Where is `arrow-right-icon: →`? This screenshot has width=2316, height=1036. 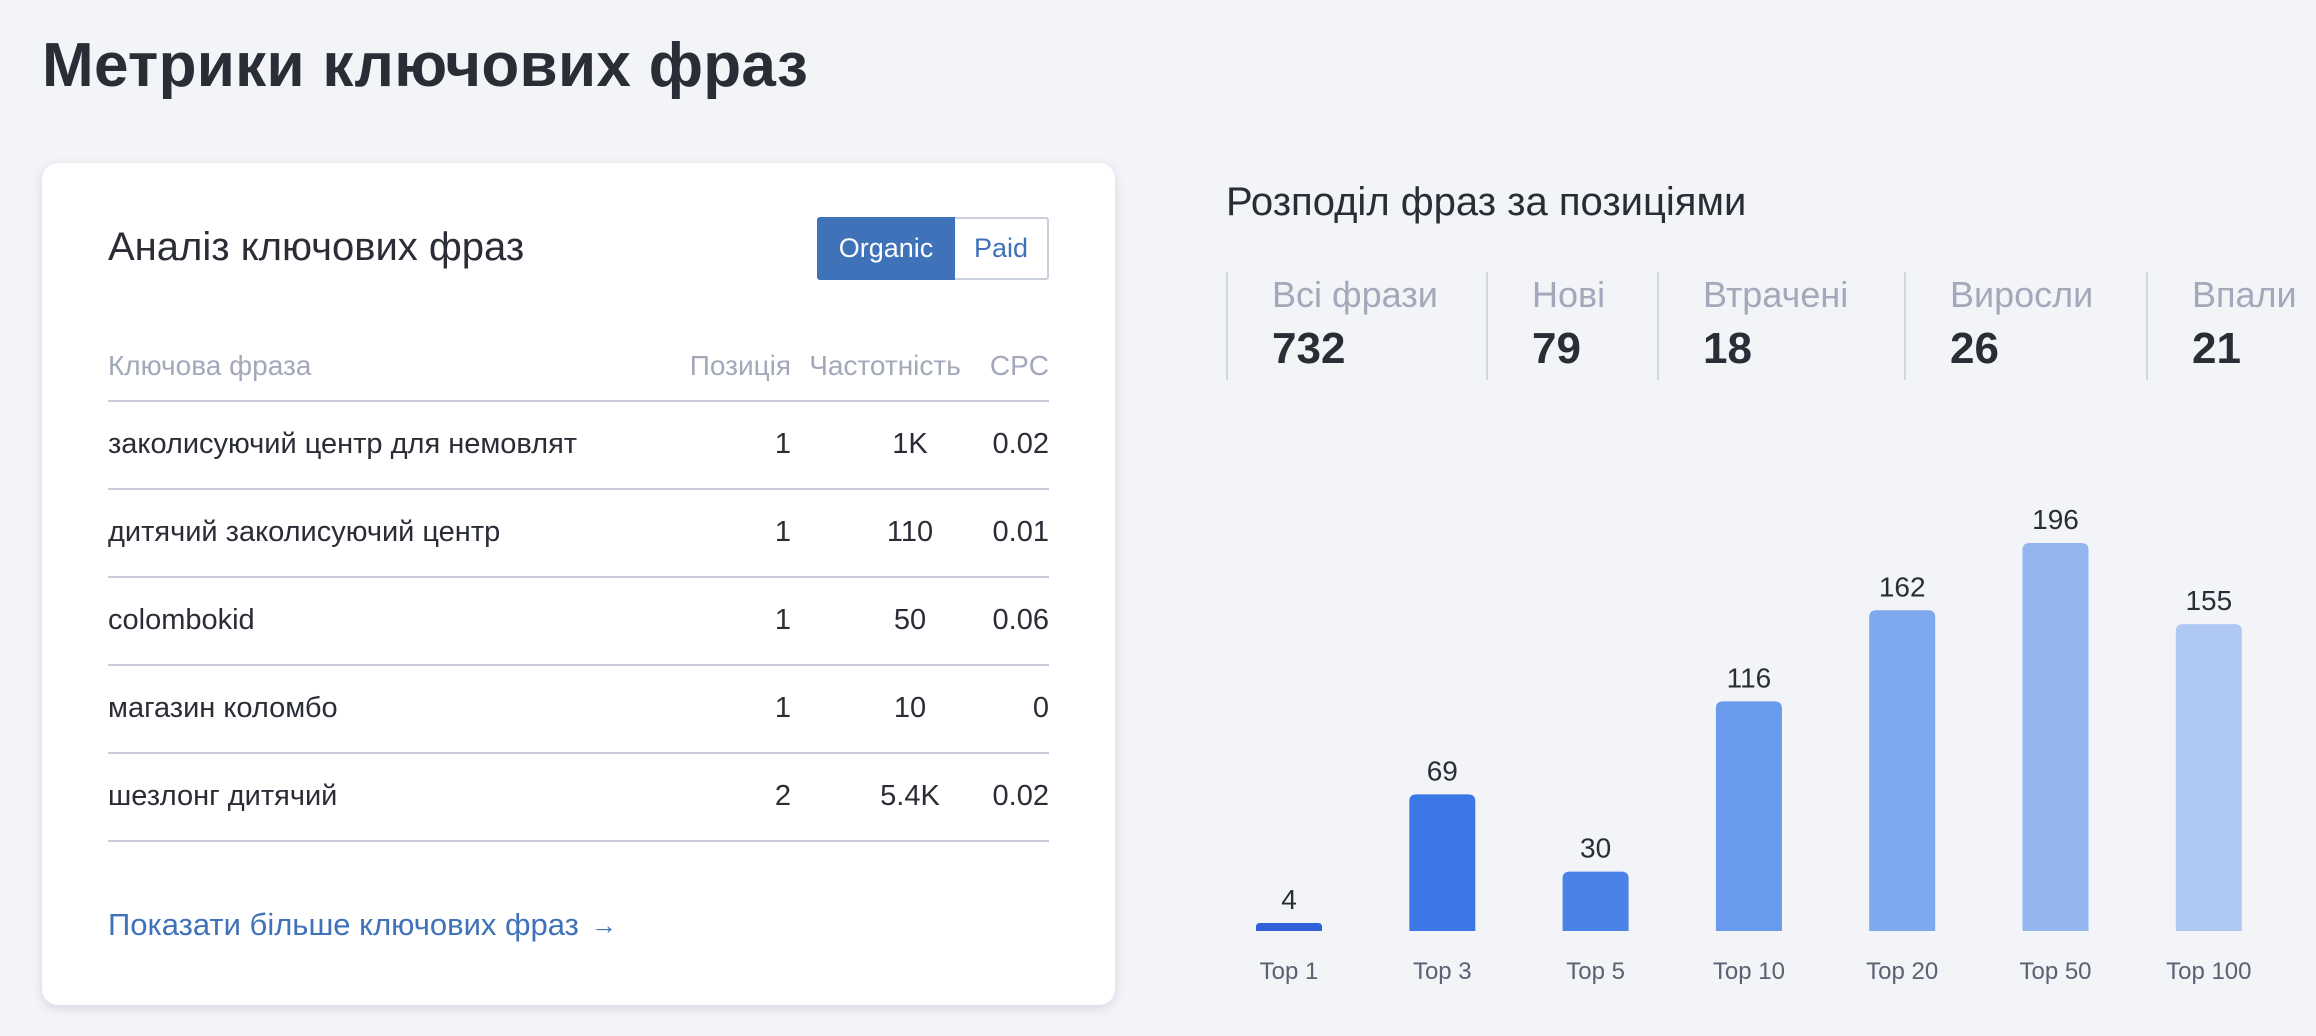
arrow-right-icon: → is located at coordinates (603, 924).